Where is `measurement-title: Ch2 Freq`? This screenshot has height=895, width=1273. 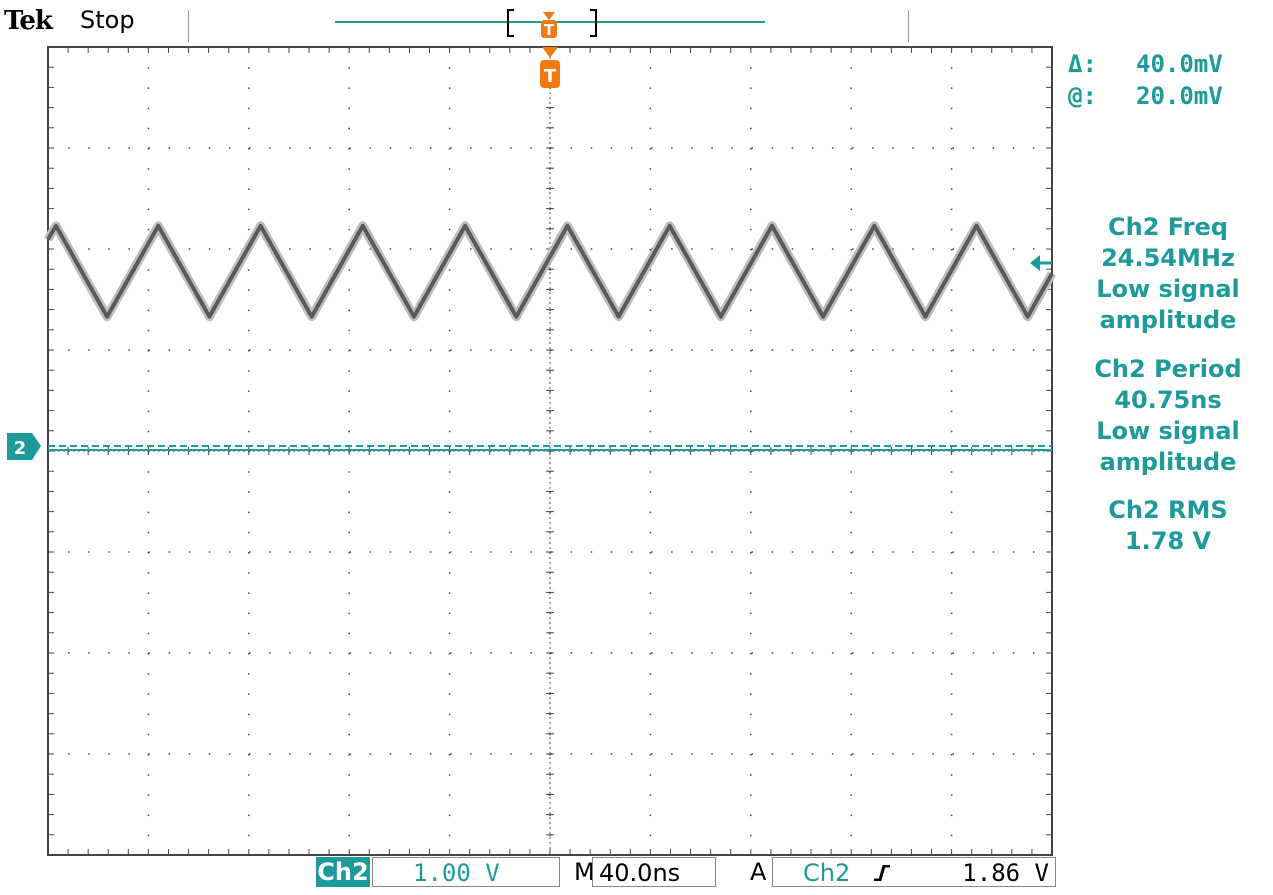
measurement-title: Ch2 Freq is located at coordinates (1168, 227).